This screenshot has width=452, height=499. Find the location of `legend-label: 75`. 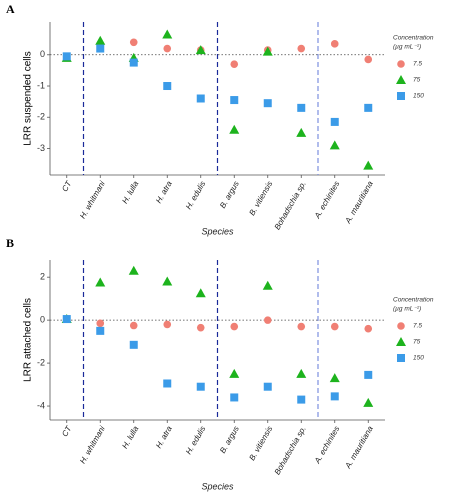

legend-label: 75 is located at coordinates (417, 80).